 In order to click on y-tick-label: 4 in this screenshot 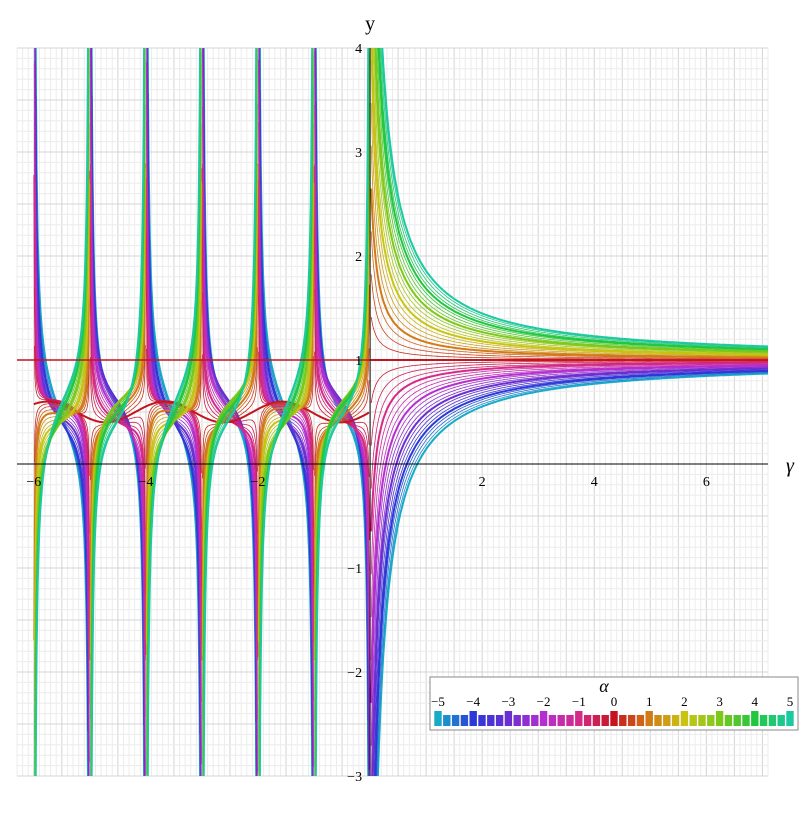, I will do `click(358, 49)`.